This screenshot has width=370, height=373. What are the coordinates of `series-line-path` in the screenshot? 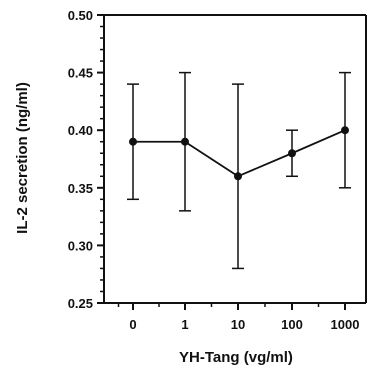 It's located at (239, 153).